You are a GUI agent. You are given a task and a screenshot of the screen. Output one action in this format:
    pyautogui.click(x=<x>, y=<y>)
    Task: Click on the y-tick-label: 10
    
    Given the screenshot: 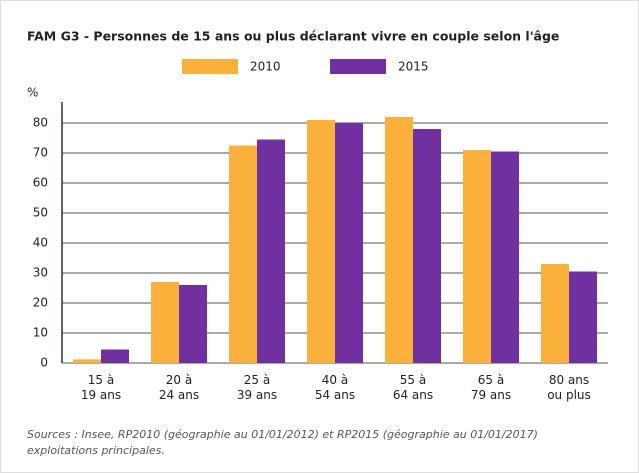 What is the action you would take?
    pyautogui.click(x=40, y=333)
    